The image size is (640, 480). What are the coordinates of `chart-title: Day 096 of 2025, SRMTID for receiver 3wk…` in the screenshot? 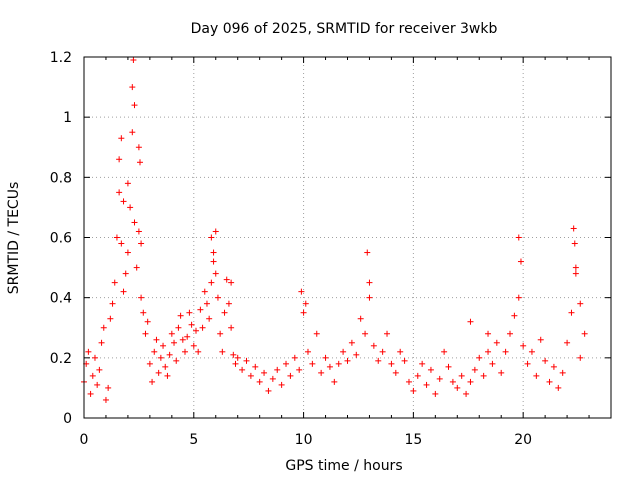 It's located at (344, 29).